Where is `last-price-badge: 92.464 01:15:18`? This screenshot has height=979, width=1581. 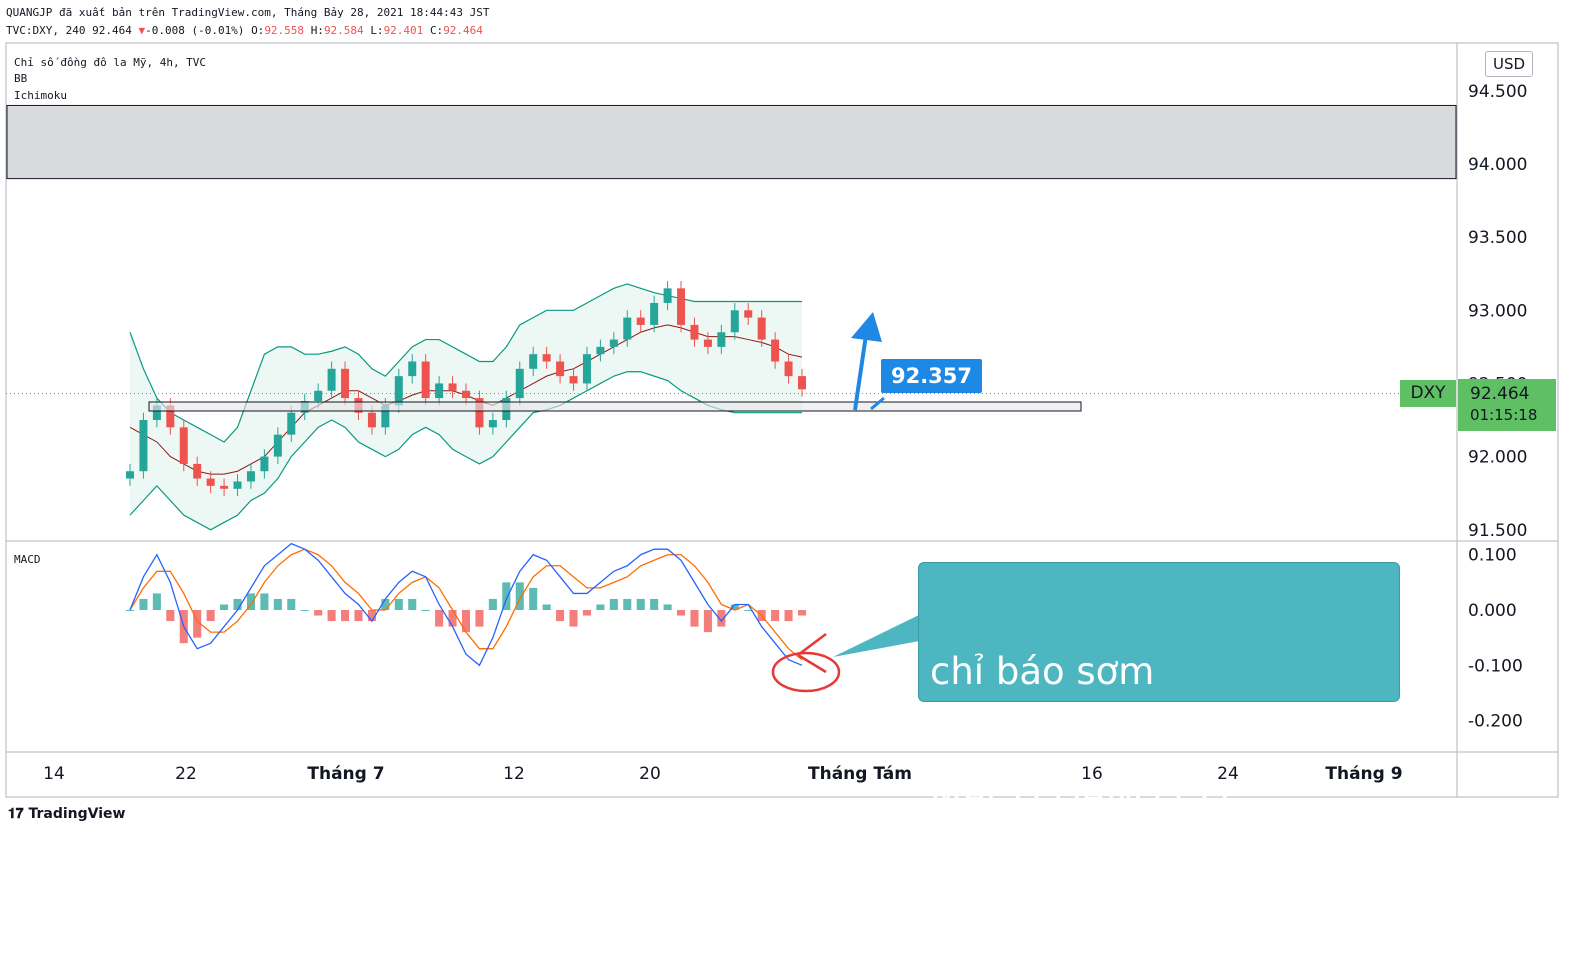
last-price-badge: 92.464 01:15:18 is located at coordinates (1507, 405).